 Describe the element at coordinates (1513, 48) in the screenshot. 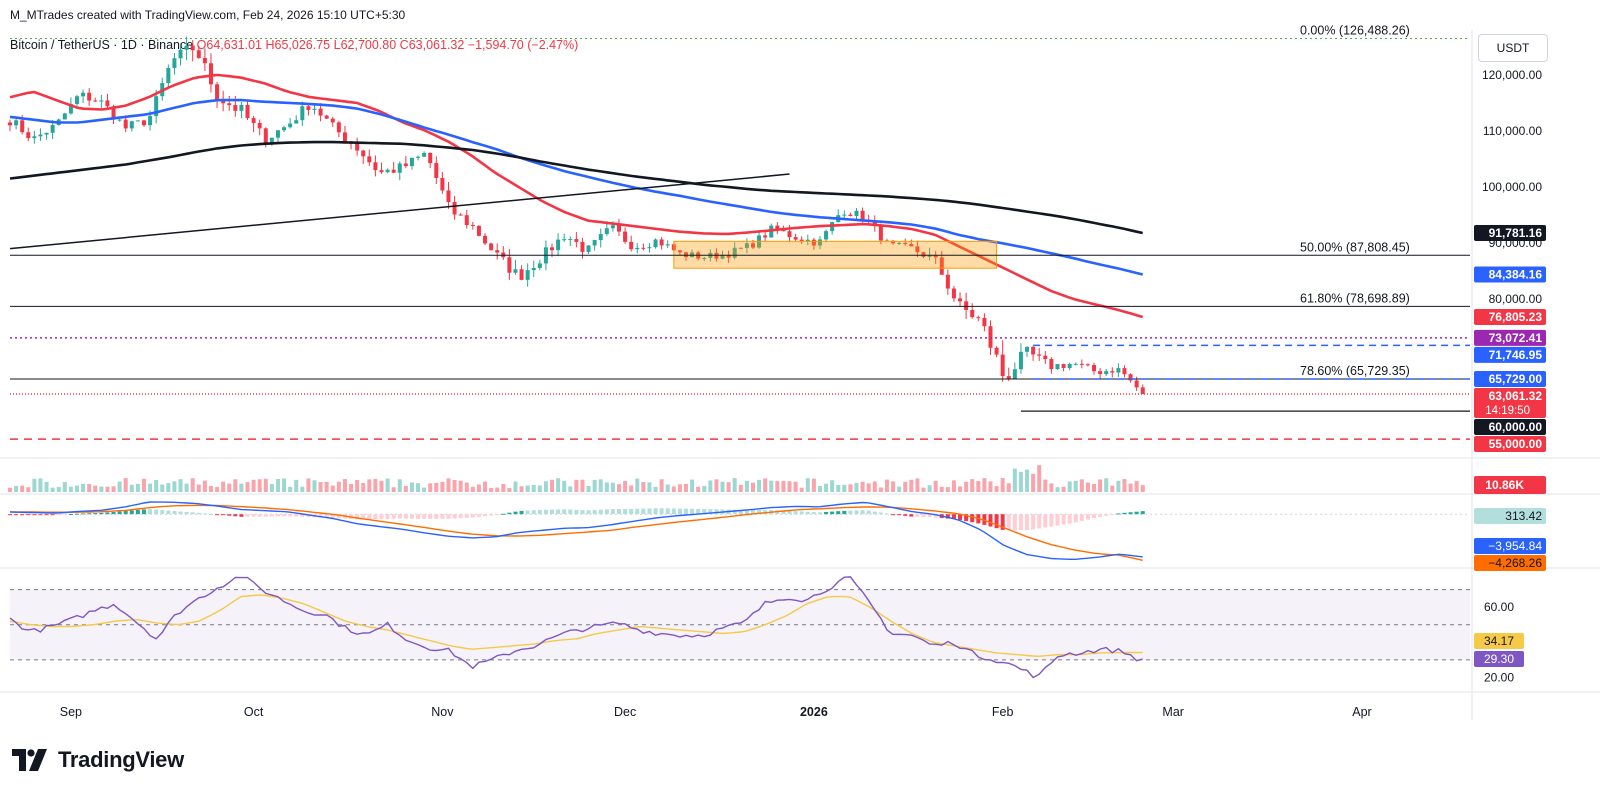

I see `currency-button: USDT` at that location.